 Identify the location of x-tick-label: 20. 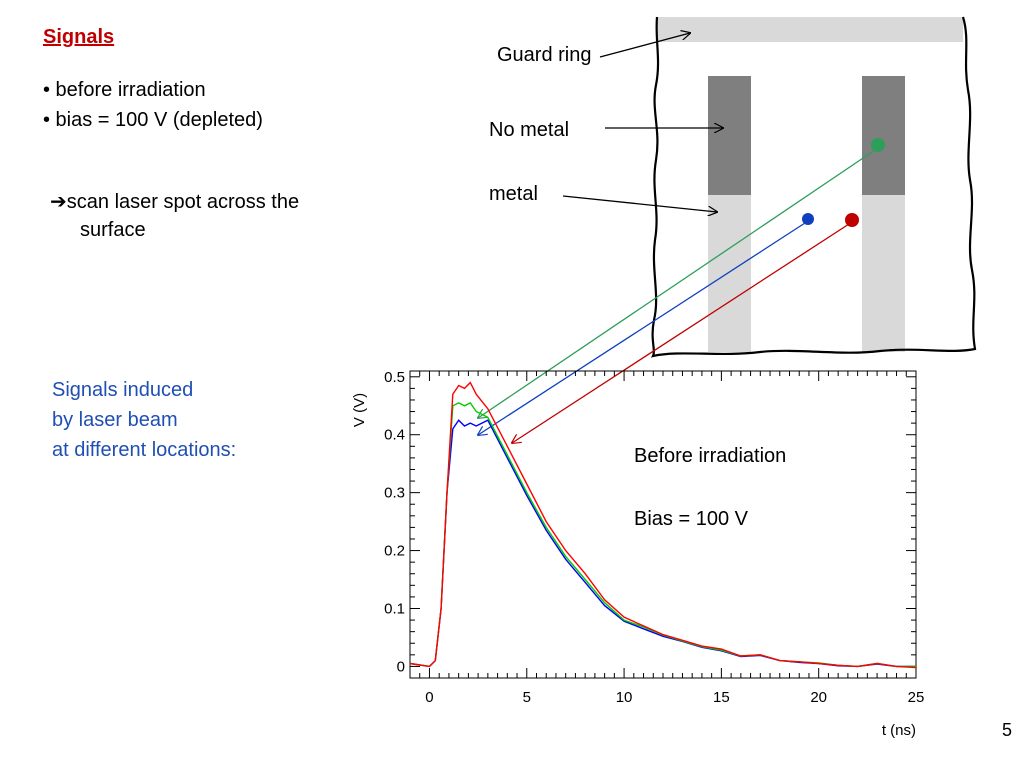
(818, 697).